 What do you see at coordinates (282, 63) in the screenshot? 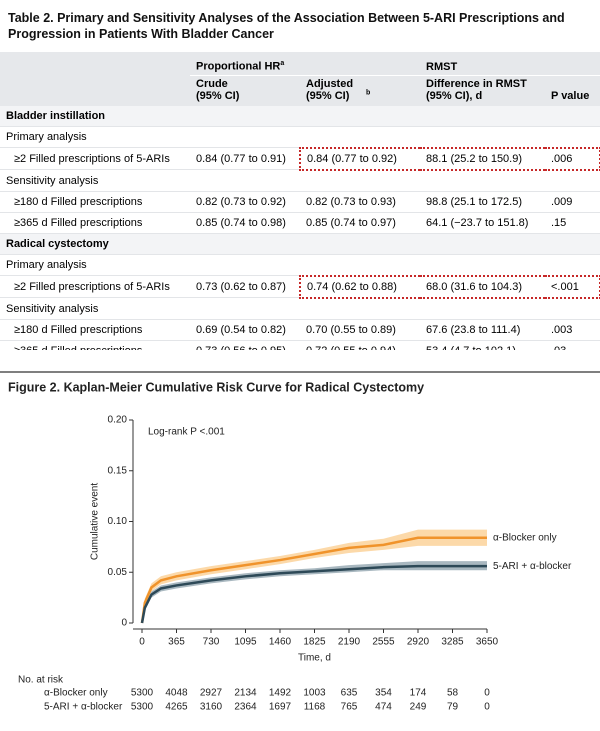
I see `footnote-mark: a` at bounding box center [282, 63].